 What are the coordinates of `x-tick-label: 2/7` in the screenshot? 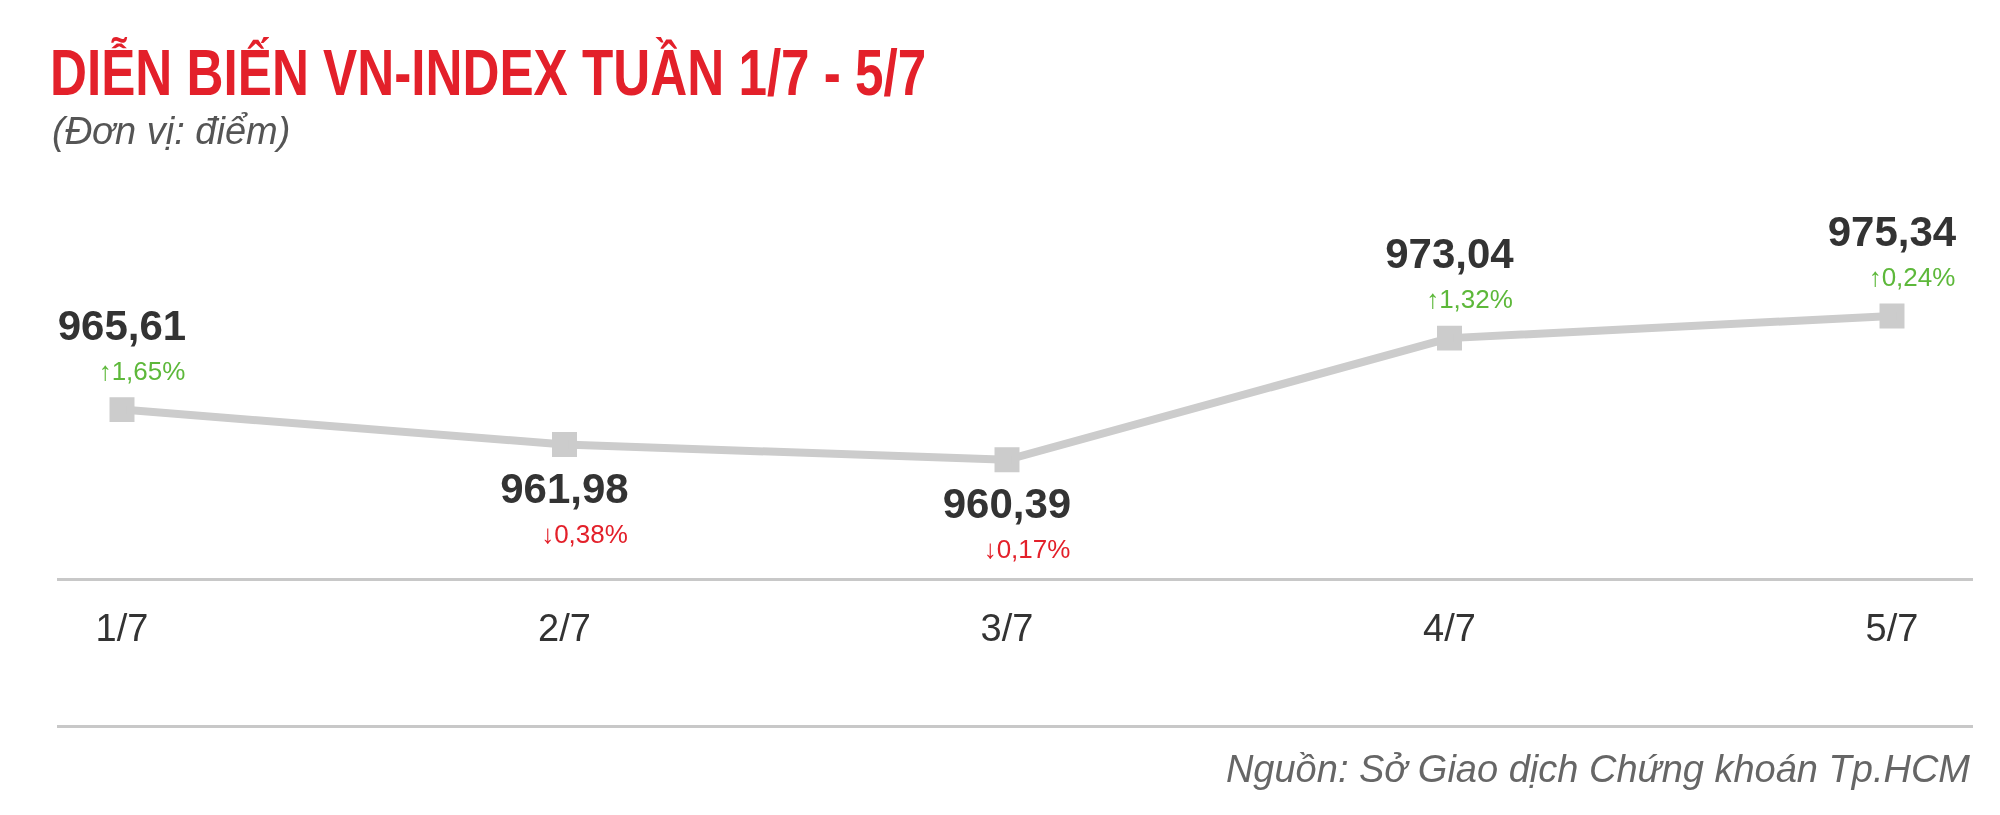 It's located at (564, 627).